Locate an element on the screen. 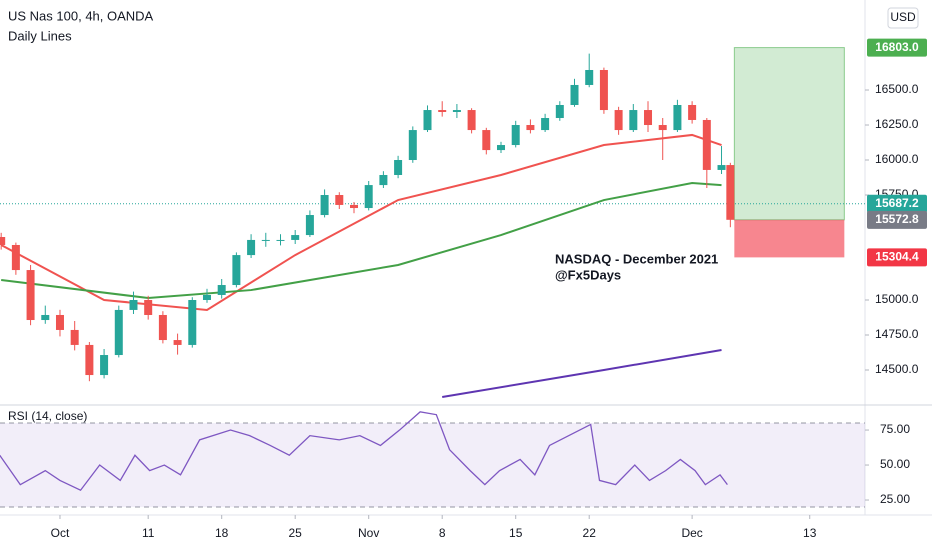 Image resolution: width=932 pixels, height=550 pixels. rsi-title: RSI (14, close) is located at coordinates (47, 416).